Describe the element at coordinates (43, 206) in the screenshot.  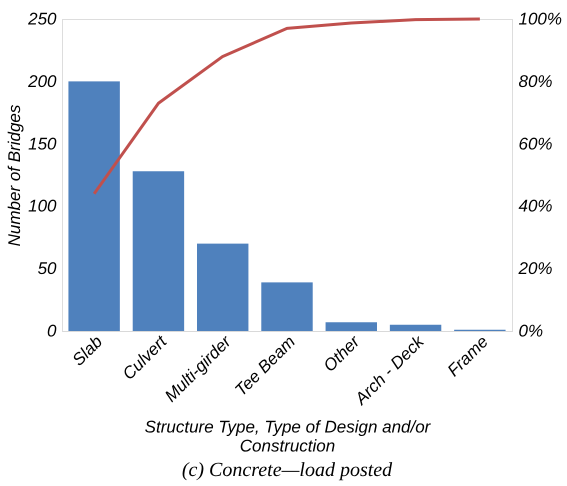
I see `y-tick-label: 100` at that location.